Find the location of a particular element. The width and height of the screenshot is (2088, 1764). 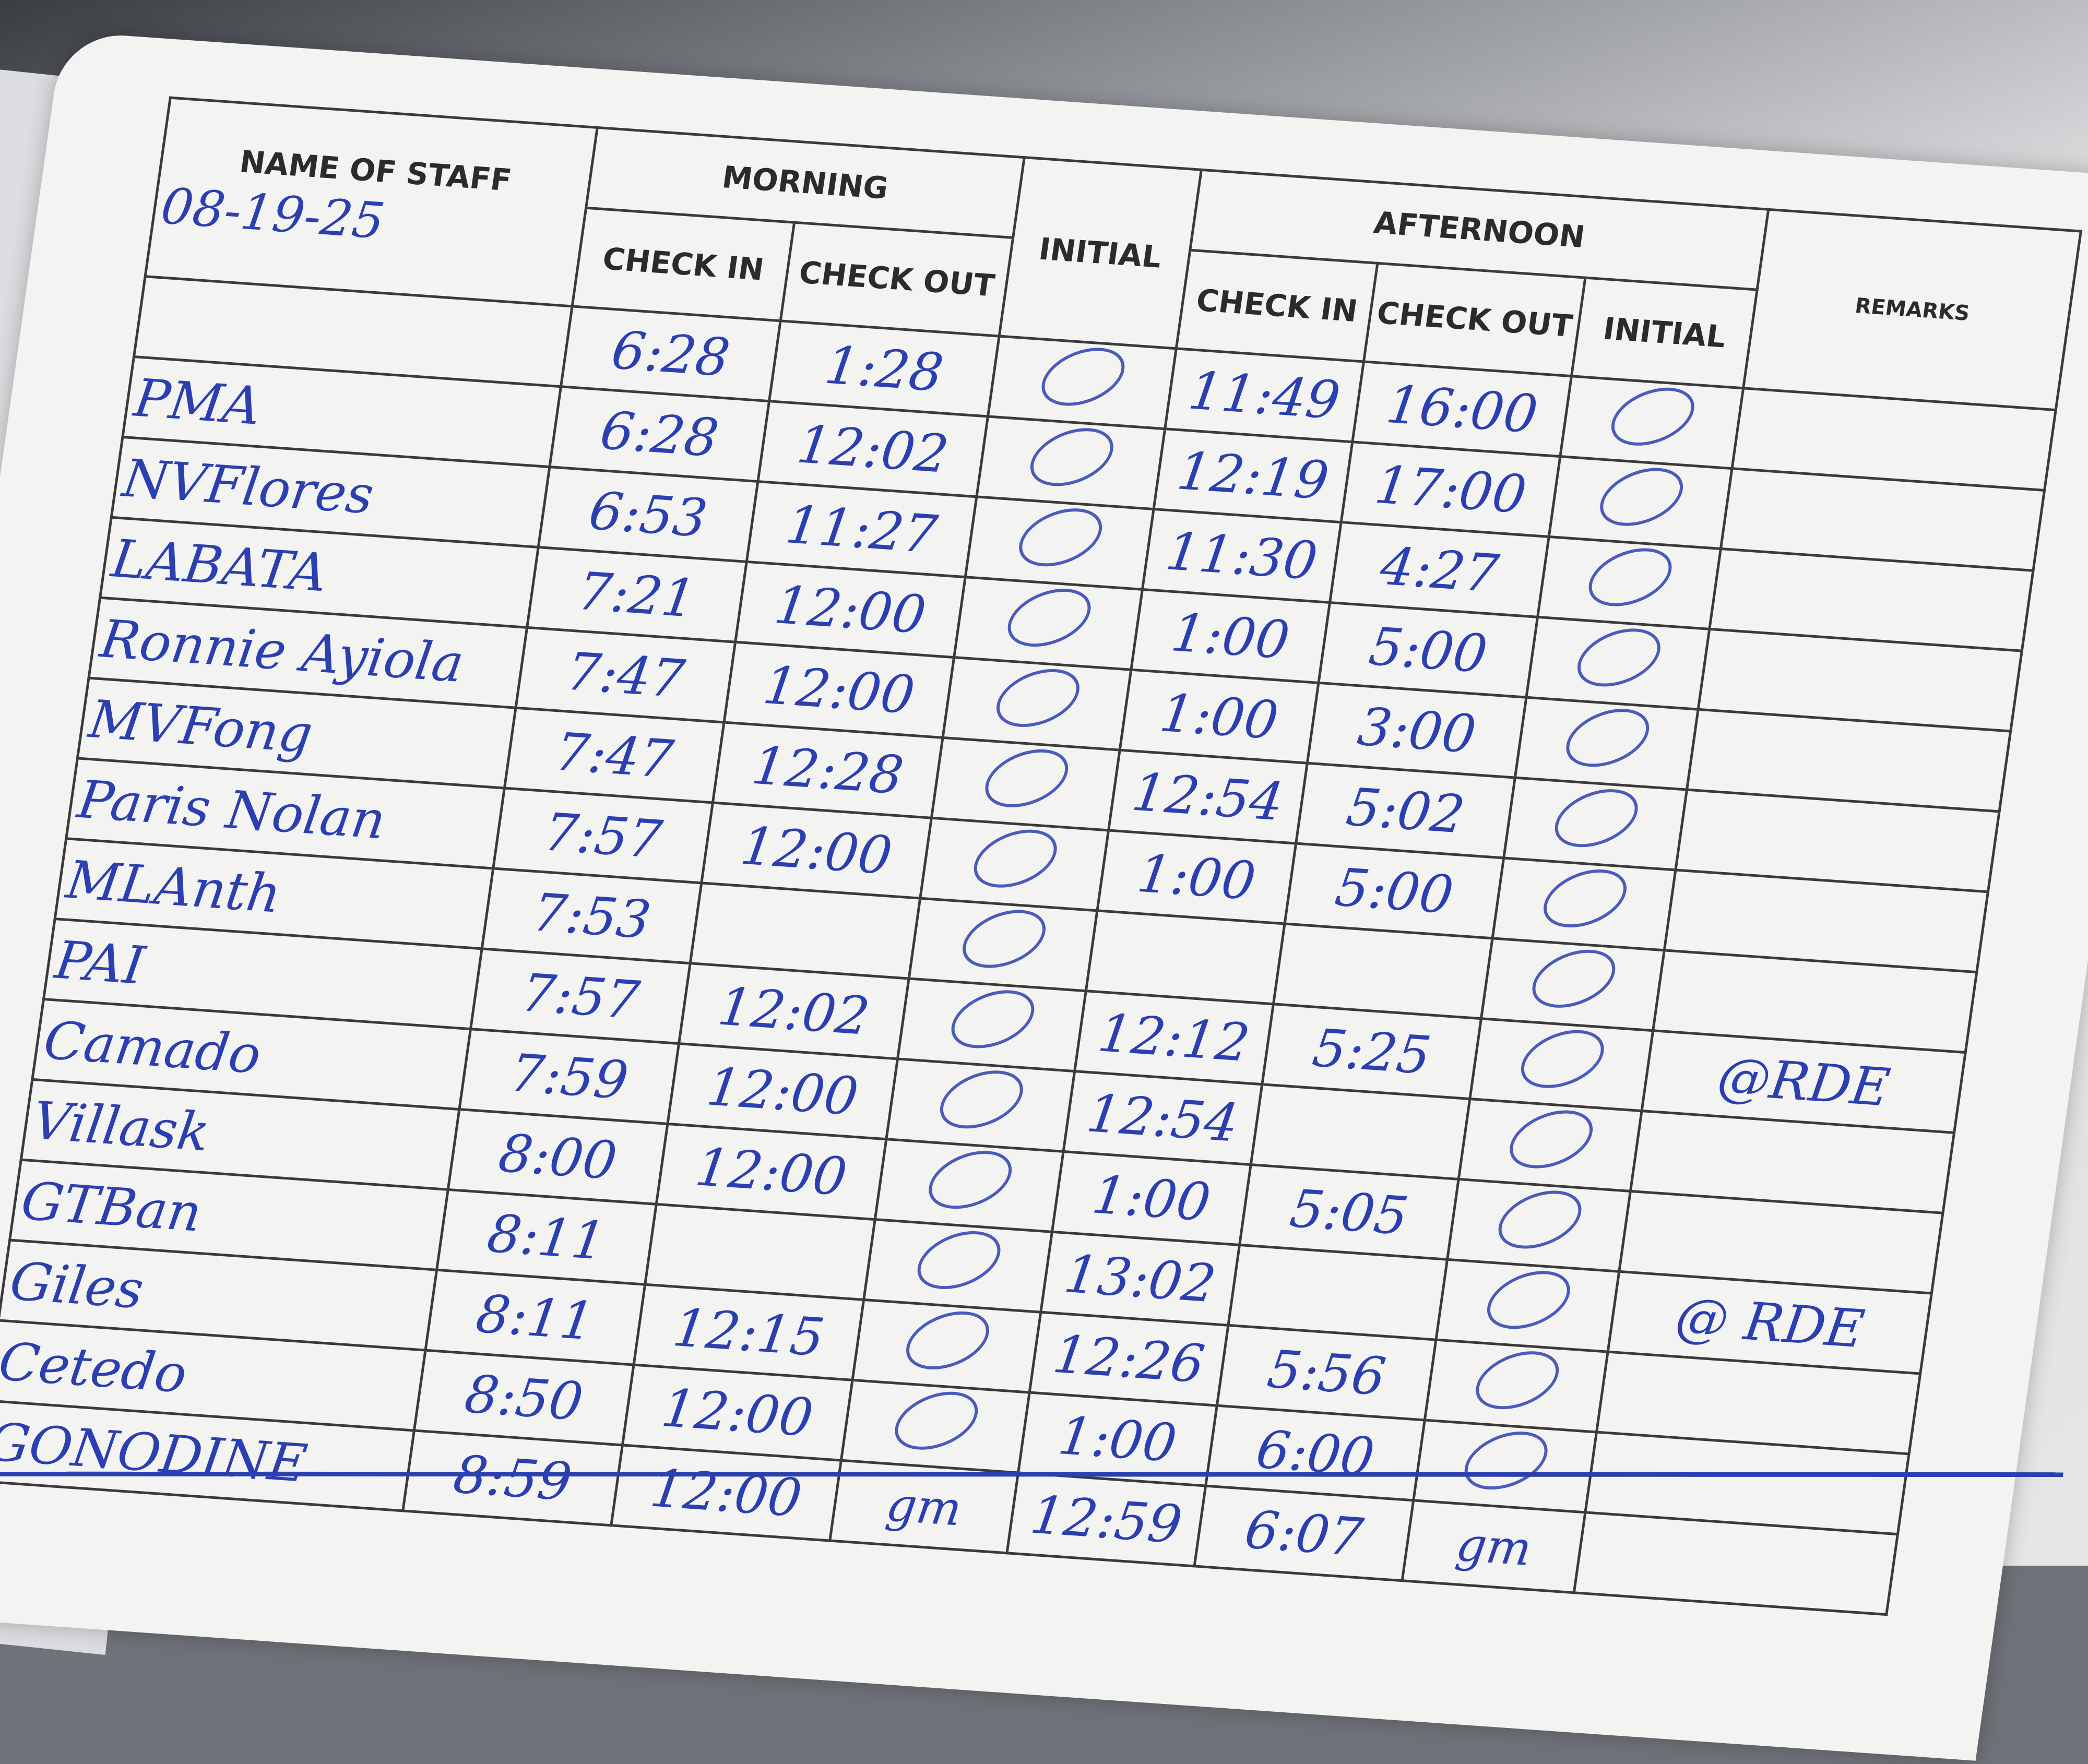

morning-check-out: 12:02 is located at coordinates (873, 449).